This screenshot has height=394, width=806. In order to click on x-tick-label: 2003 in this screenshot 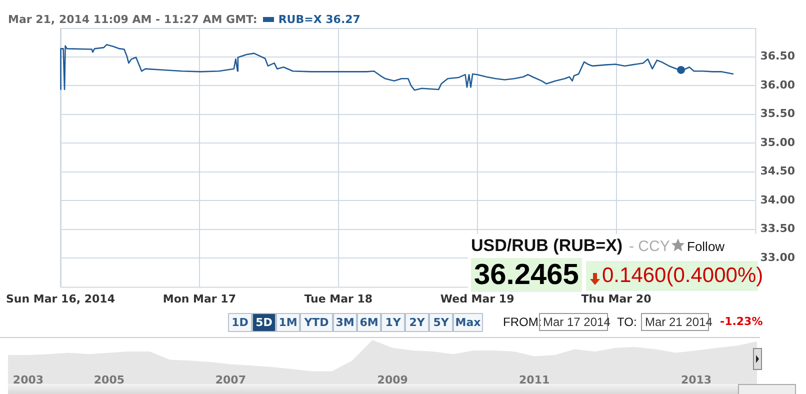, I will do `click(28, 379)`.